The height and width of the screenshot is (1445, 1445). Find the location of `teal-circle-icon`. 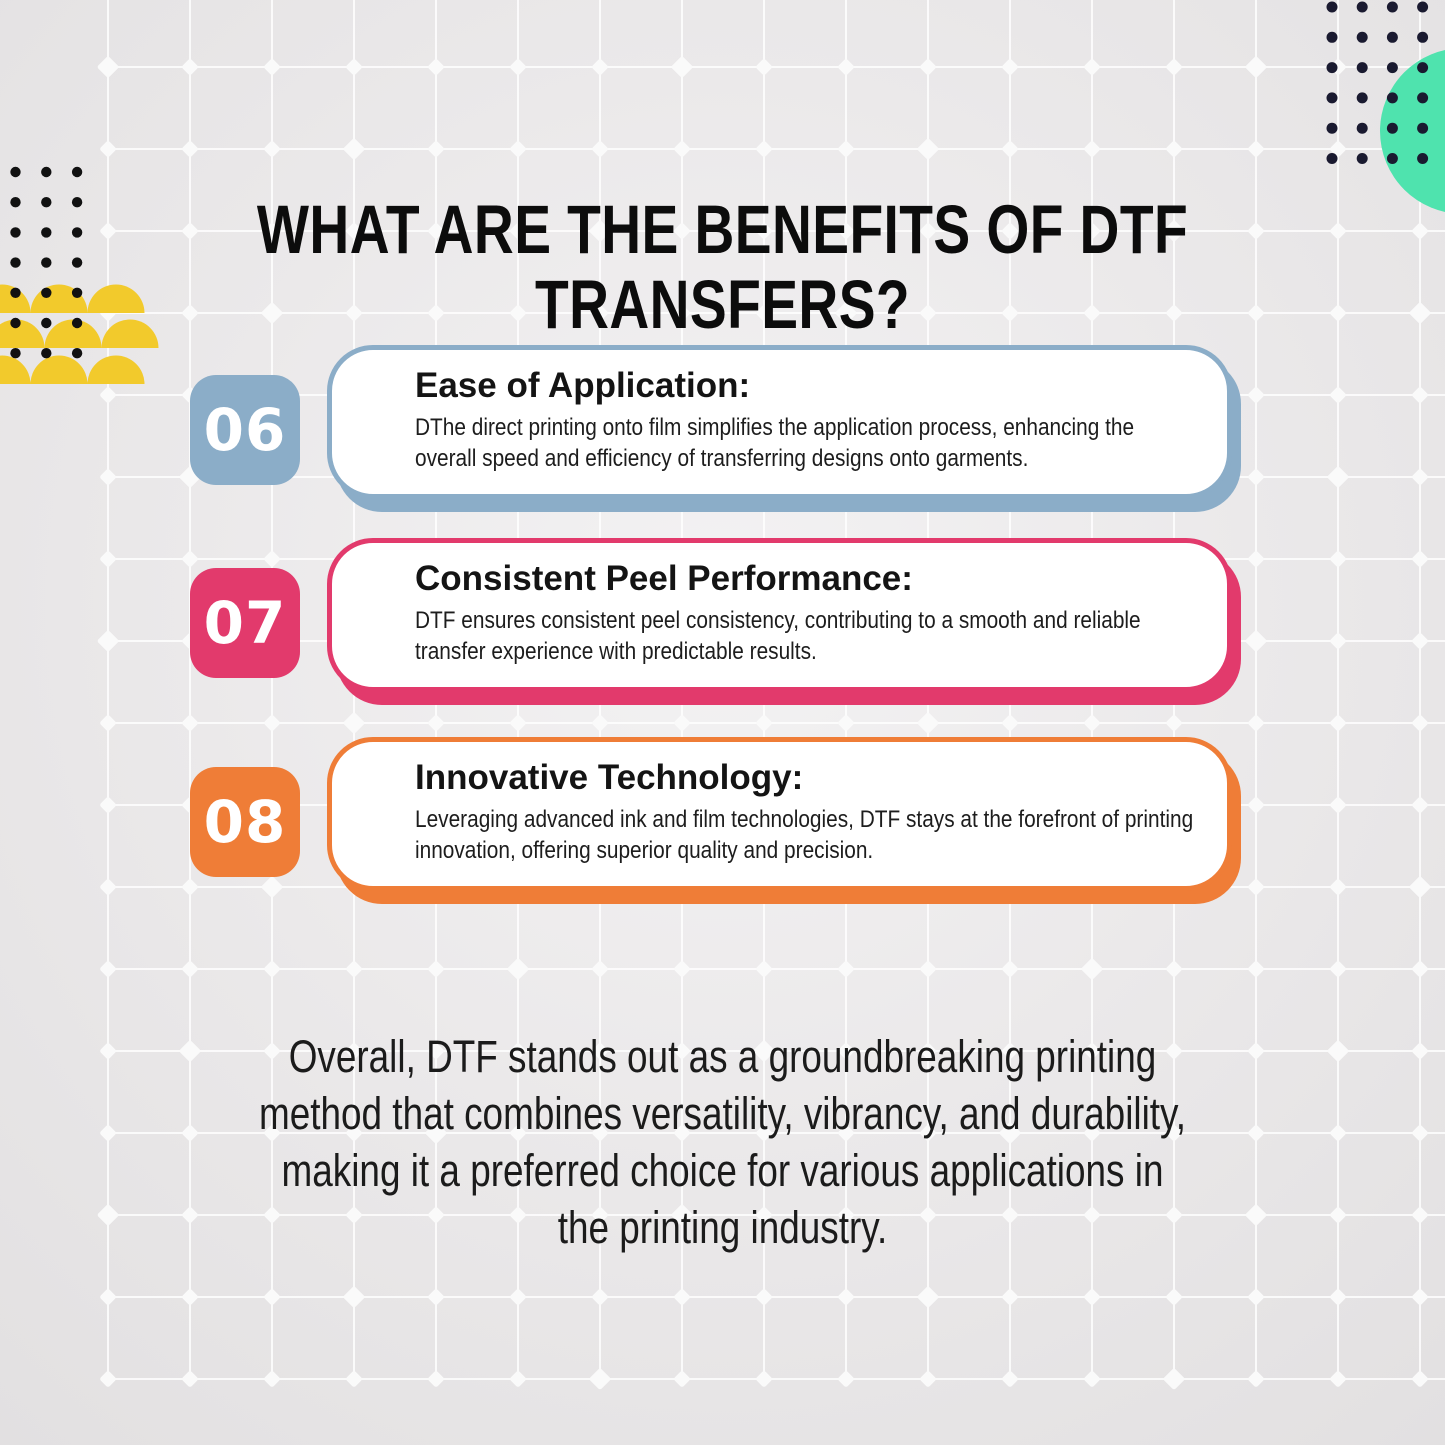

teal-circle-icon is located at coordinates (1412, 131).